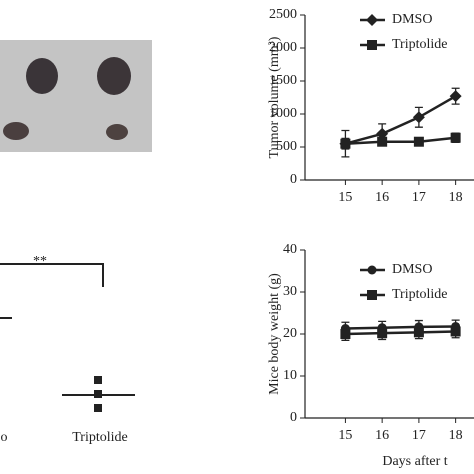 The image size is (474, 474). I want to click on x-axis-label: Days after t, so click(414, 461).